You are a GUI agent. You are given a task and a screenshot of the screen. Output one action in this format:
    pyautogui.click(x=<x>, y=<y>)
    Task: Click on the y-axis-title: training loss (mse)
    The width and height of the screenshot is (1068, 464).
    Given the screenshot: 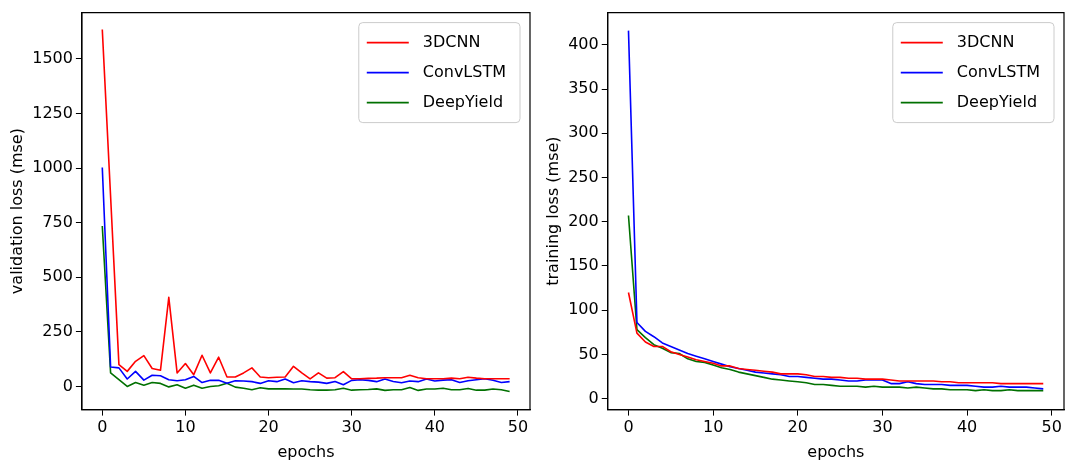 What is the action you would take?
    pyautogui.click(x=552, y=211)
    